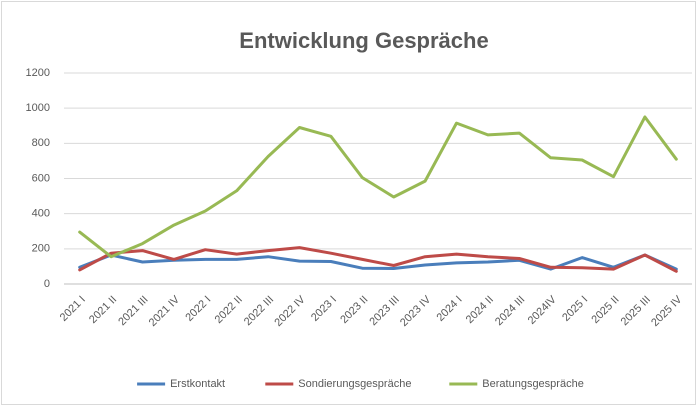 This screenshot has width=698, height=407. Describe the element at coordinates (197, 384) in the screenshot. I see `legend-label: Erstkontakt` at that location.